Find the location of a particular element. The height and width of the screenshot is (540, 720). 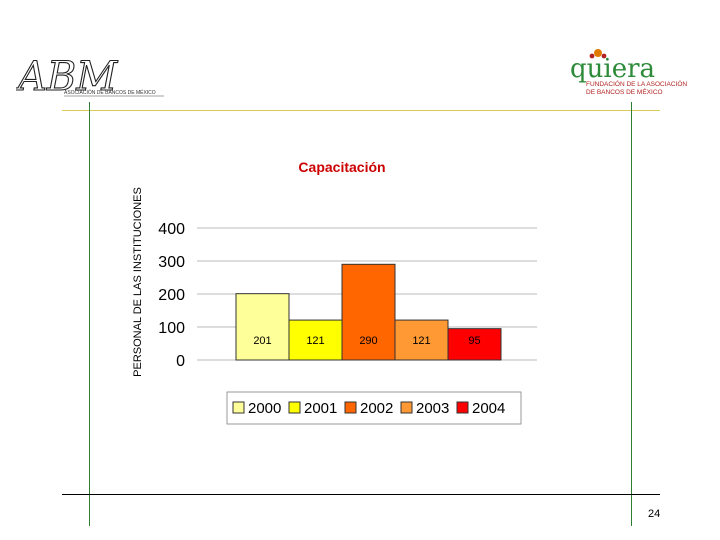

y-tick-label-3: 300 is located at coordinates (171, 262).